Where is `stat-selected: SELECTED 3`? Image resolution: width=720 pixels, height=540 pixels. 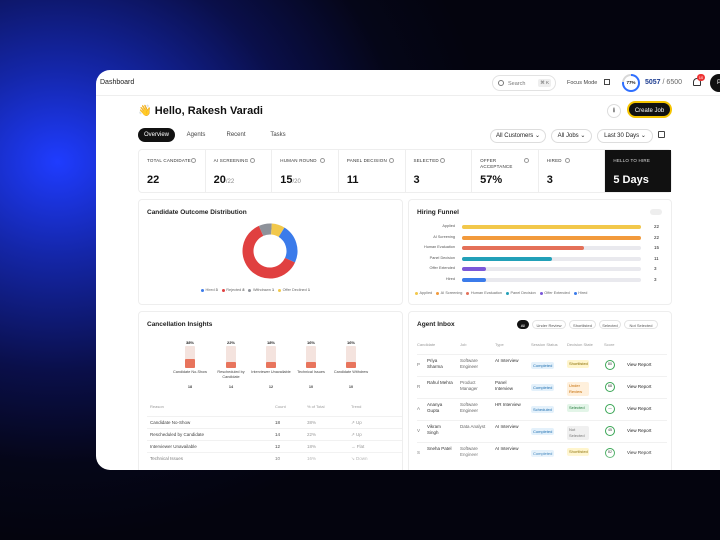
stat-selected: SELECTED 3 is located at coordinates (439, 171).